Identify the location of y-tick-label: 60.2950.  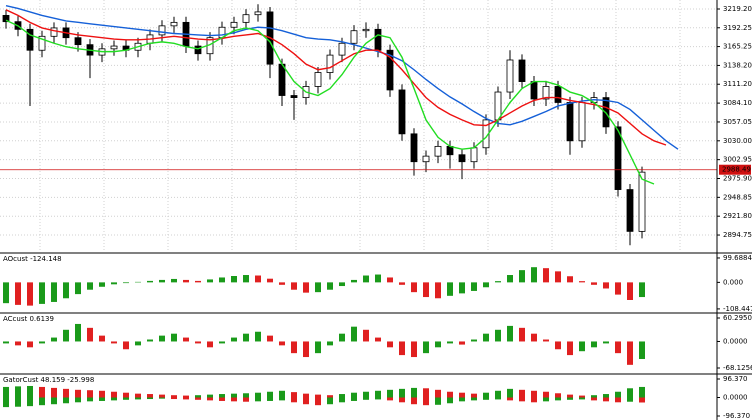
(737, 318).